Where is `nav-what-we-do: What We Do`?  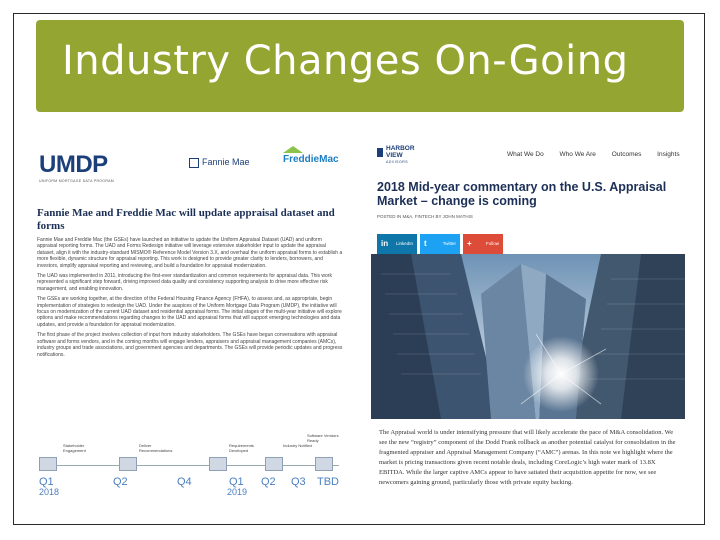 nav-what-we-do: What We Do is located at coordinates (525, 154).